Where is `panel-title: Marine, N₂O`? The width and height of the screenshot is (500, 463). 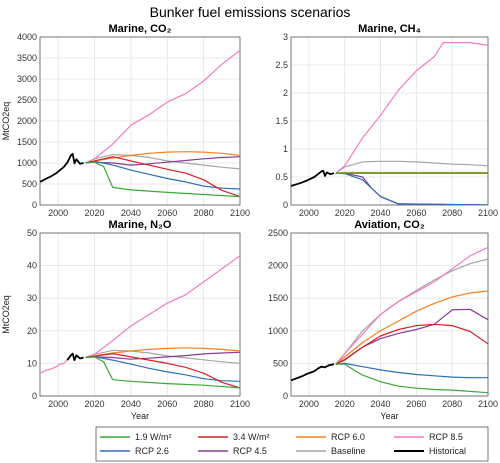 panel-title: Marine, N₂O is located at coordinates (140, 225).